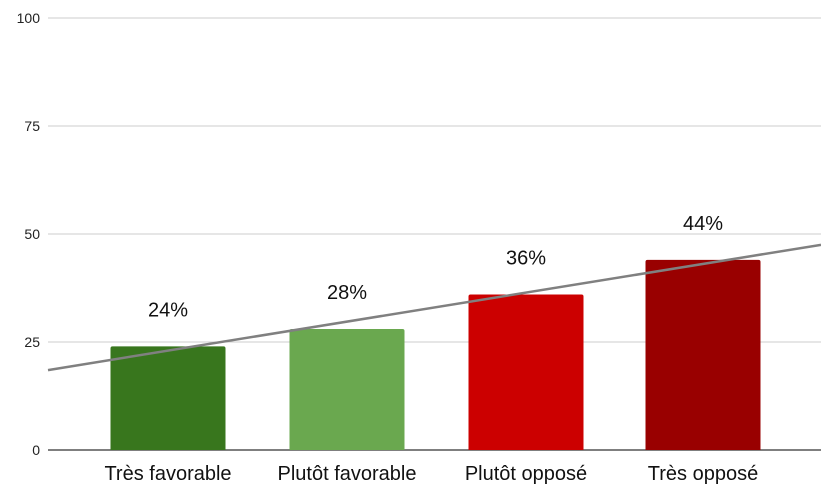  Describe the element at coordinates (347, 474) in the screenshot. I see `category-label: Plutôt favorable` at that location.